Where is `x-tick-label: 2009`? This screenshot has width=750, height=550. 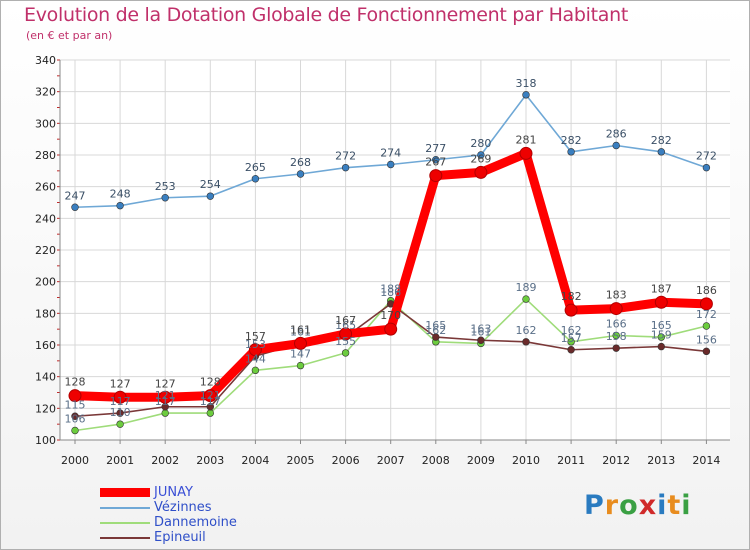 x-tick-label: 2009 is located at coordinates (481, 460).